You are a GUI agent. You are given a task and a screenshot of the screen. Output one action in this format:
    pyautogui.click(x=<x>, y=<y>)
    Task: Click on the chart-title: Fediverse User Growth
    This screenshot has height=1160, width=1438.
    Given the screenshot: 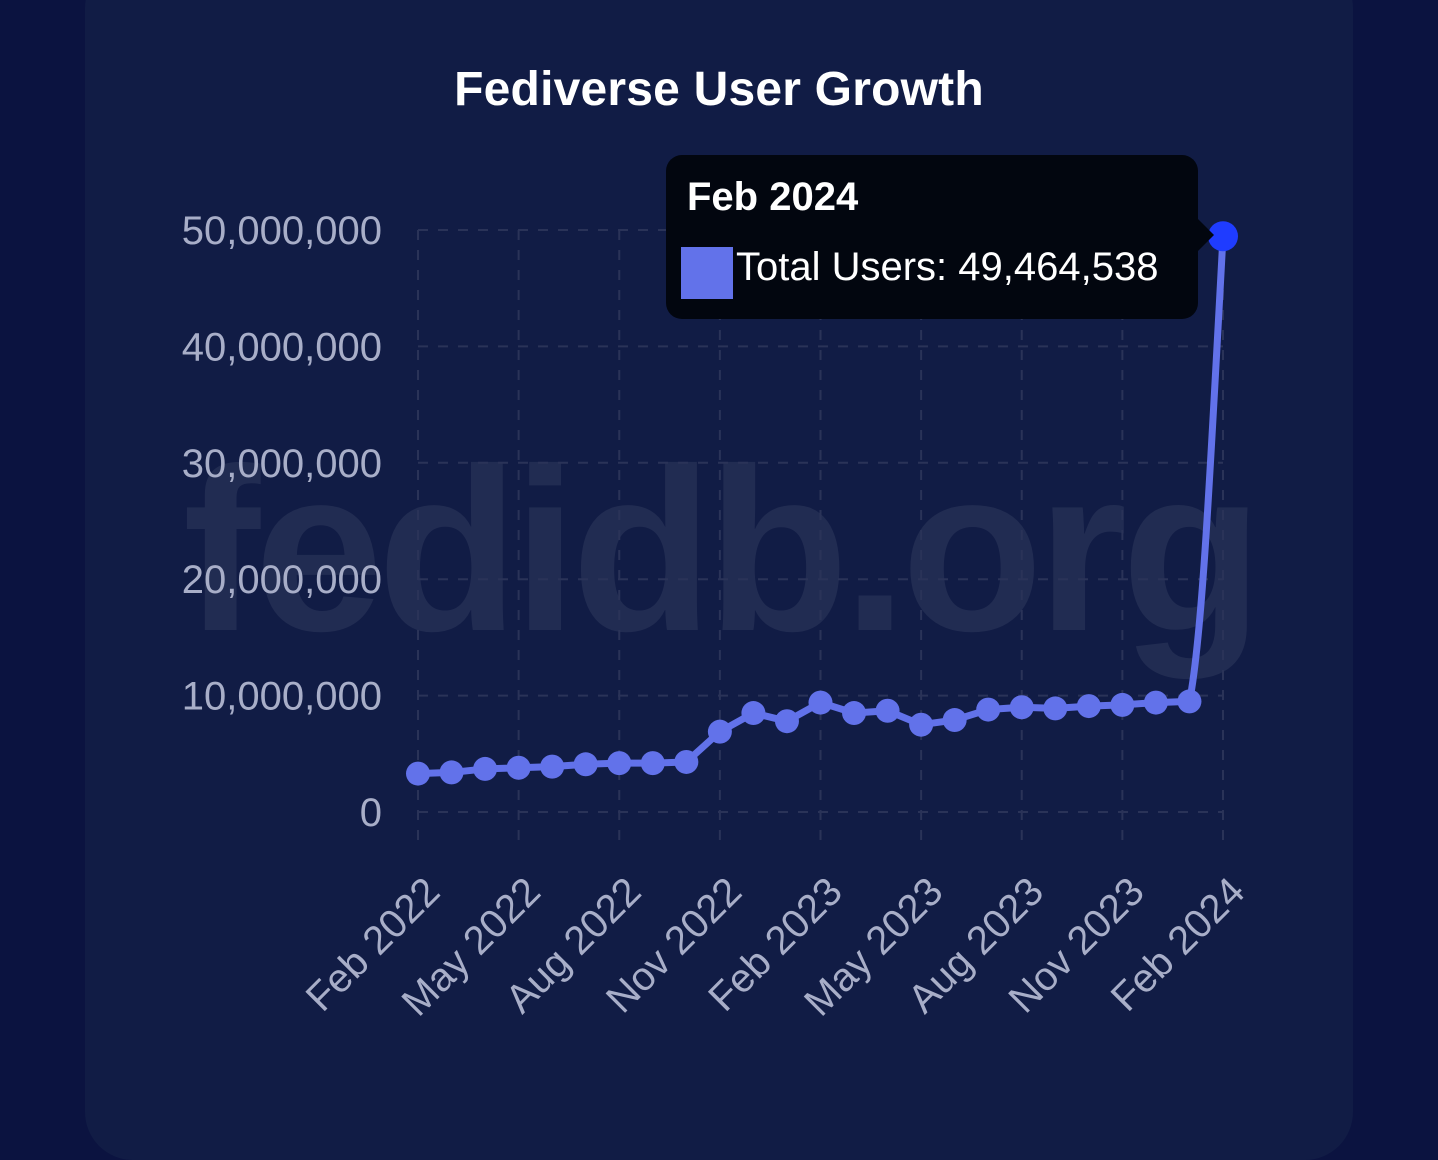 What is the action you would take?
    pyautogui.click(x=719, y=89)
    